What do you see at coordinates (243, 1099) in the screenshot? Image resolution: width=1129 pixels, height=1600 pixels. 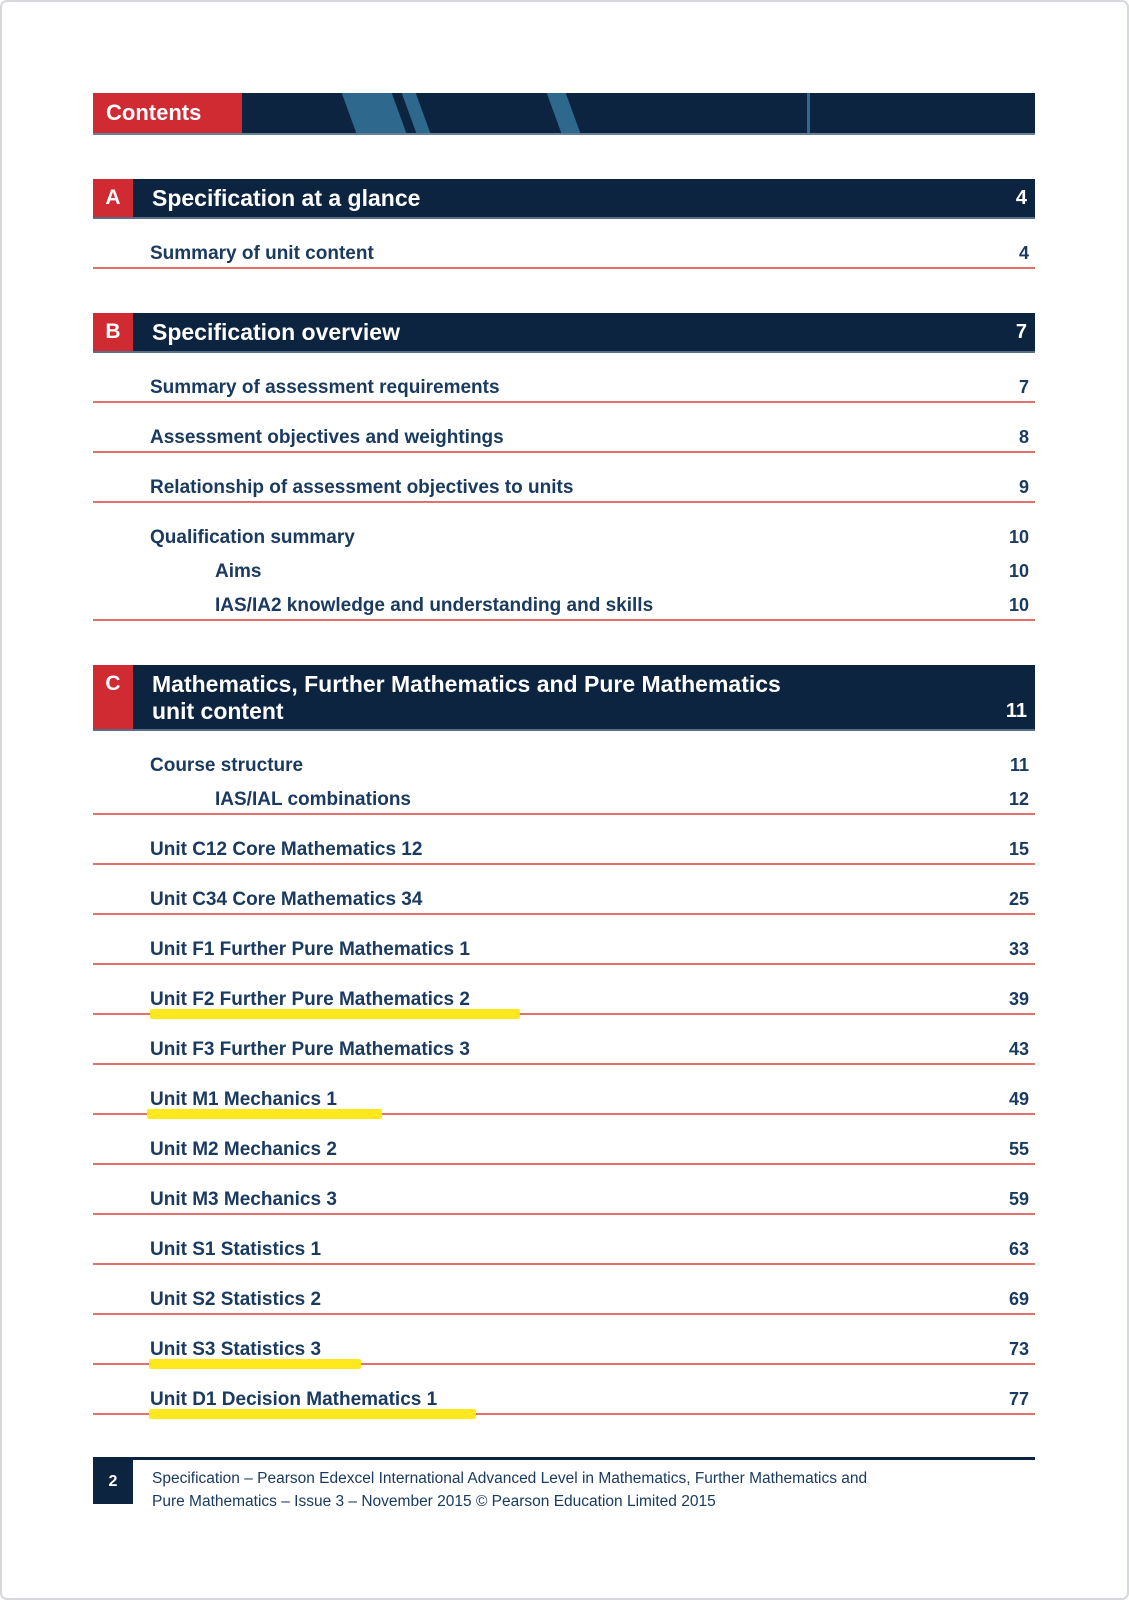 I see `toc-entry-label: Unit M1 Mechanics 1` at bounding box center [243, 1099].